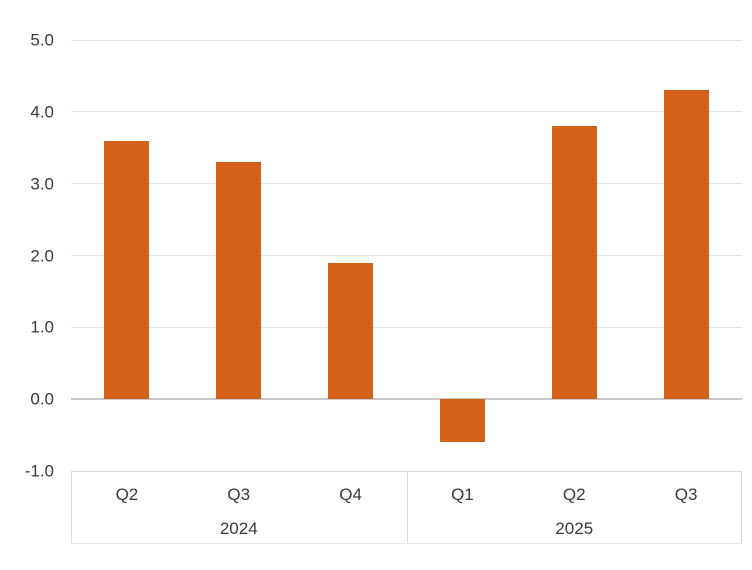 This screenshot has height=570, width=752. Describe the element at coordinates (238, 528) in the screenshot. I see `x-axis-group-label: 2024` at that location.